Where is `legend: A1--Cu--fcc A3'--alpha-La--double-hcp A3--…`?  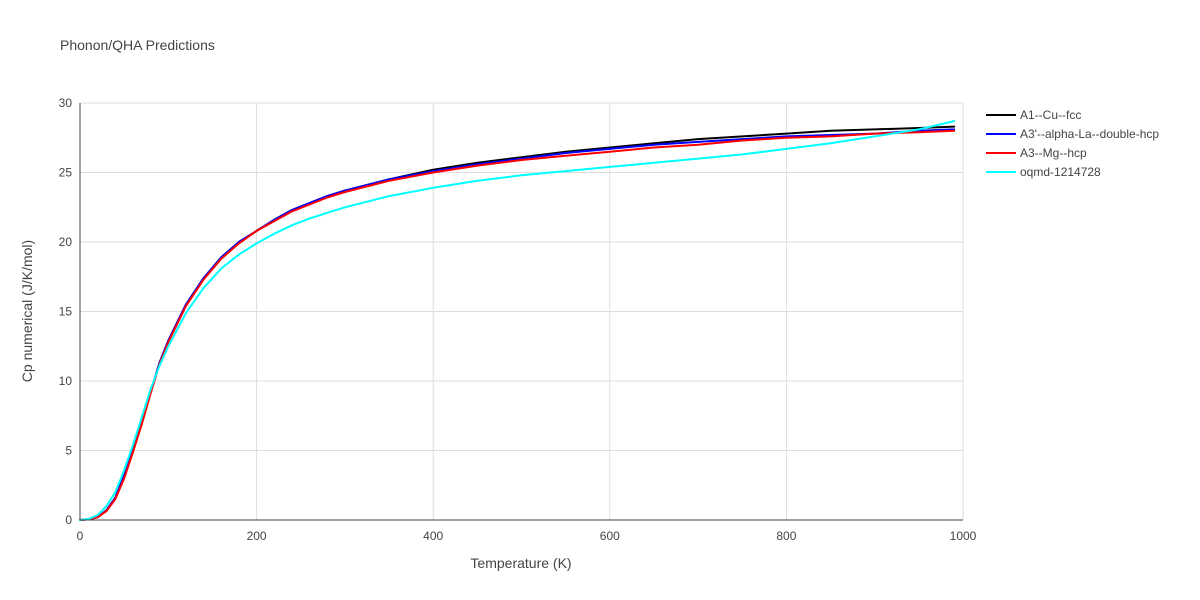 legend: A1--Cu--fcc A3'--alpha-La--double-hcp A3--… is located at coordinates (1072, 143).